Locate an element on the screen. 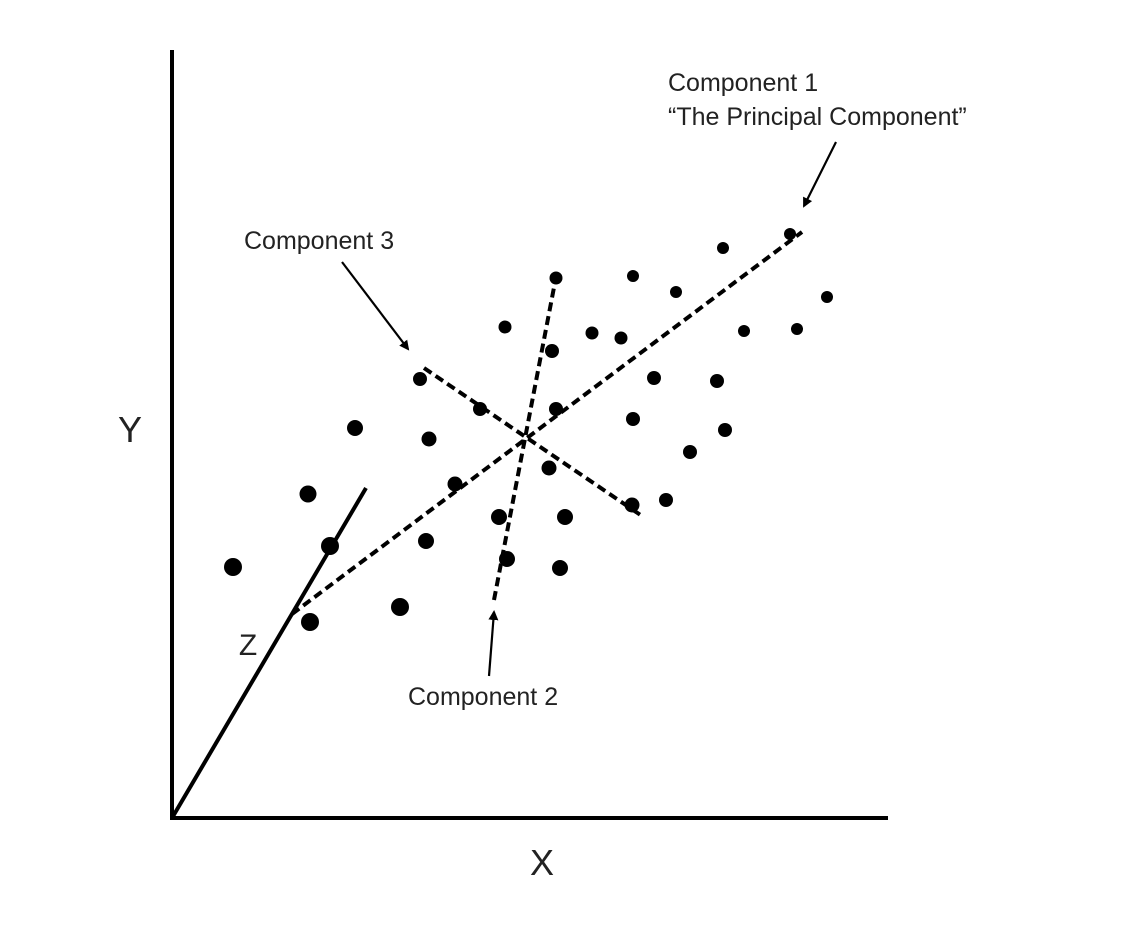 The height and width of the screenshot is (932, 1126). z-axis-line is located at coordinates (269, 653).